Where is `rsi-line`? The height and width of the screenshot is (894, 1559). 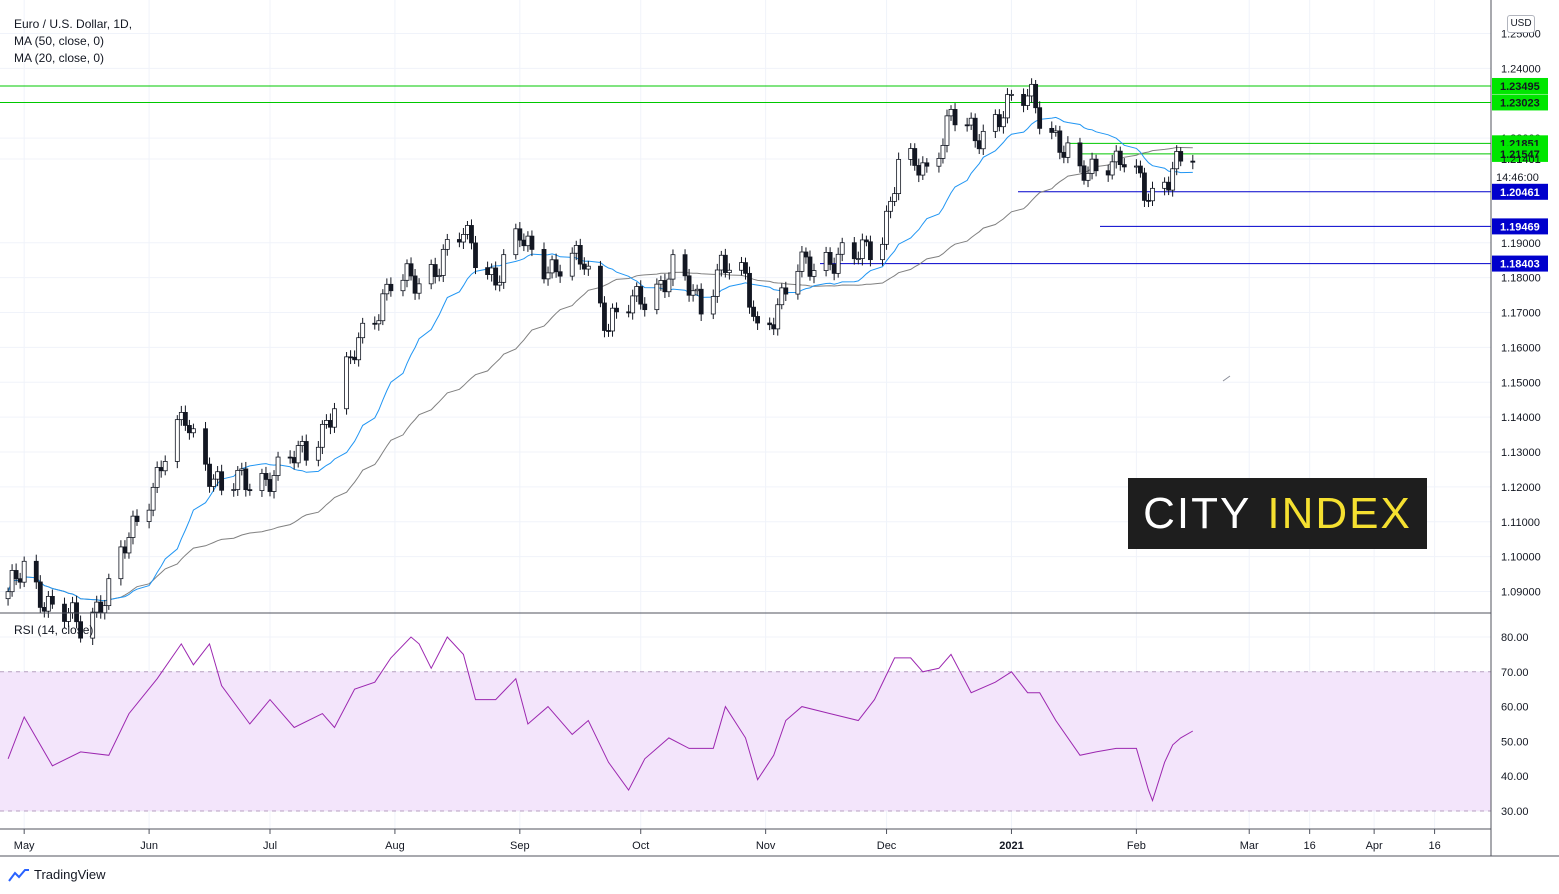 rsi-line is located at coordinates (600, 719).